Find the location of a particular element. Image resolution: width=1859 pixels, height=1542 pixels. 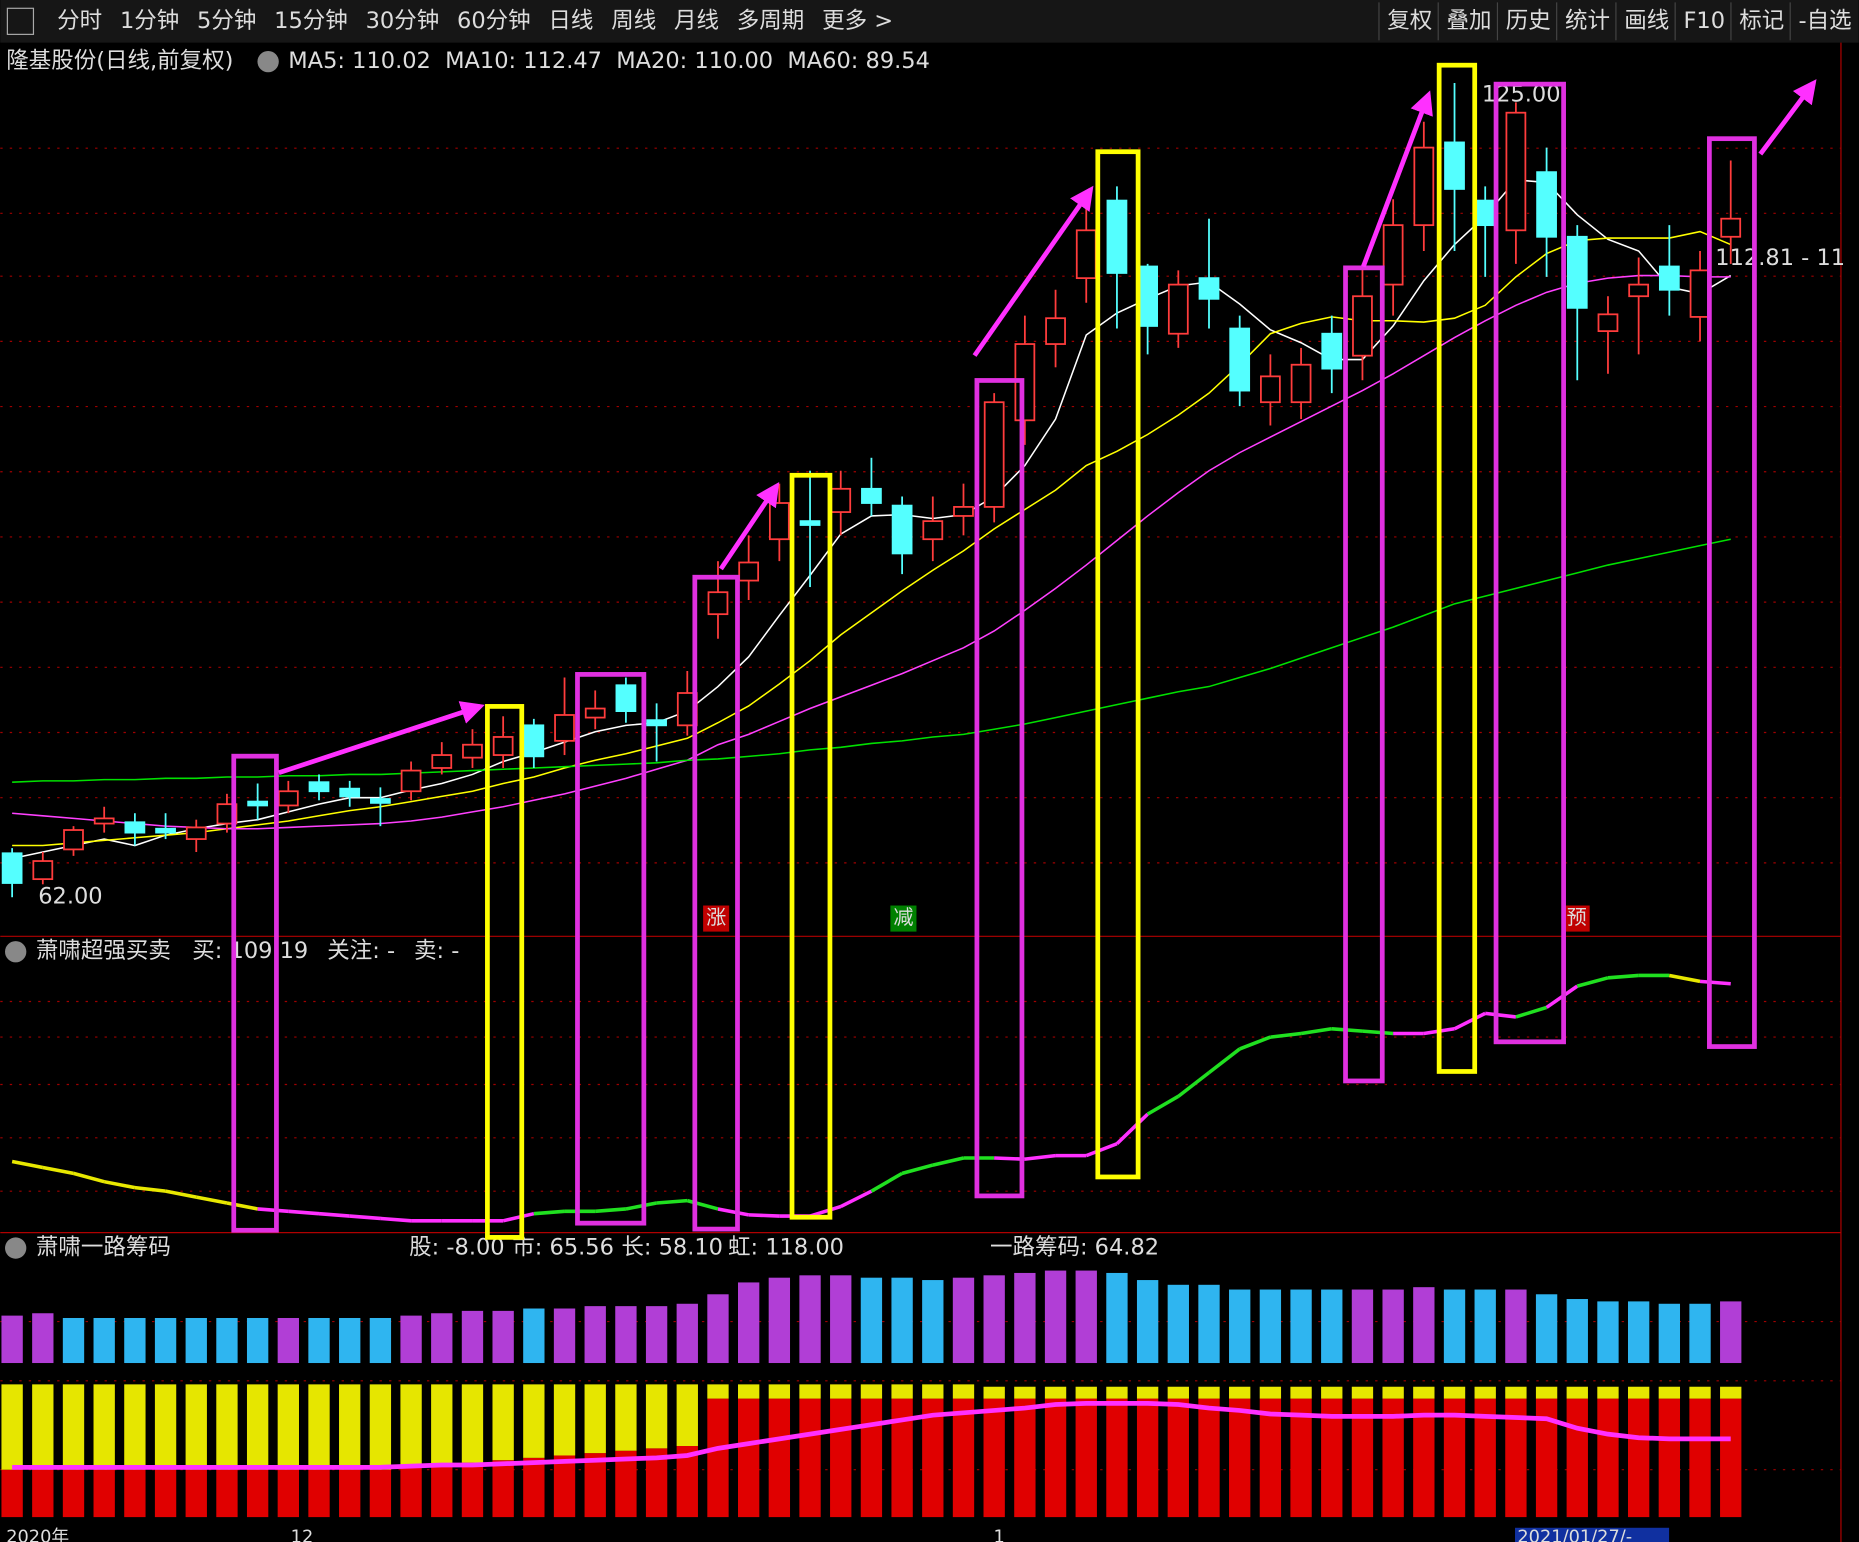

legend-toggle is located at coordinates (268, 61).